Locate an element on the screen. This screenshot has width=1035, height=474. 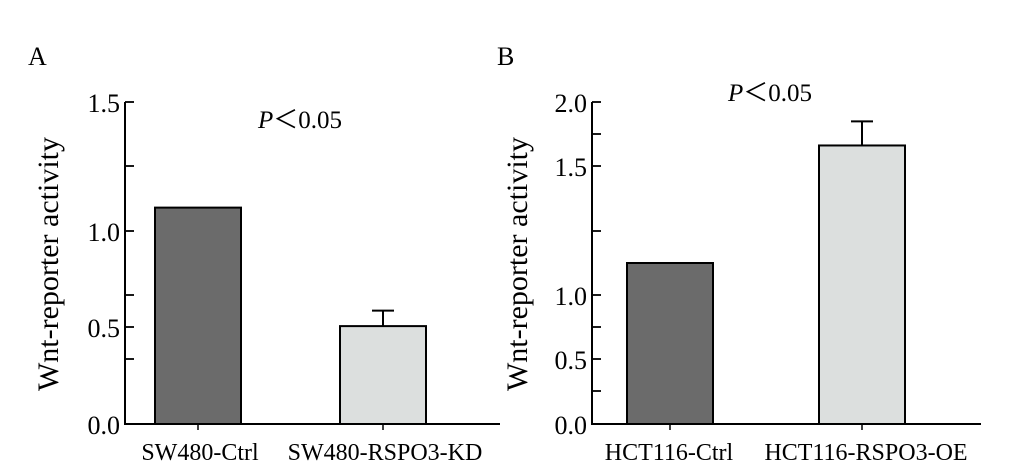
panel-label-a: A is located at coordinates (37, 56).